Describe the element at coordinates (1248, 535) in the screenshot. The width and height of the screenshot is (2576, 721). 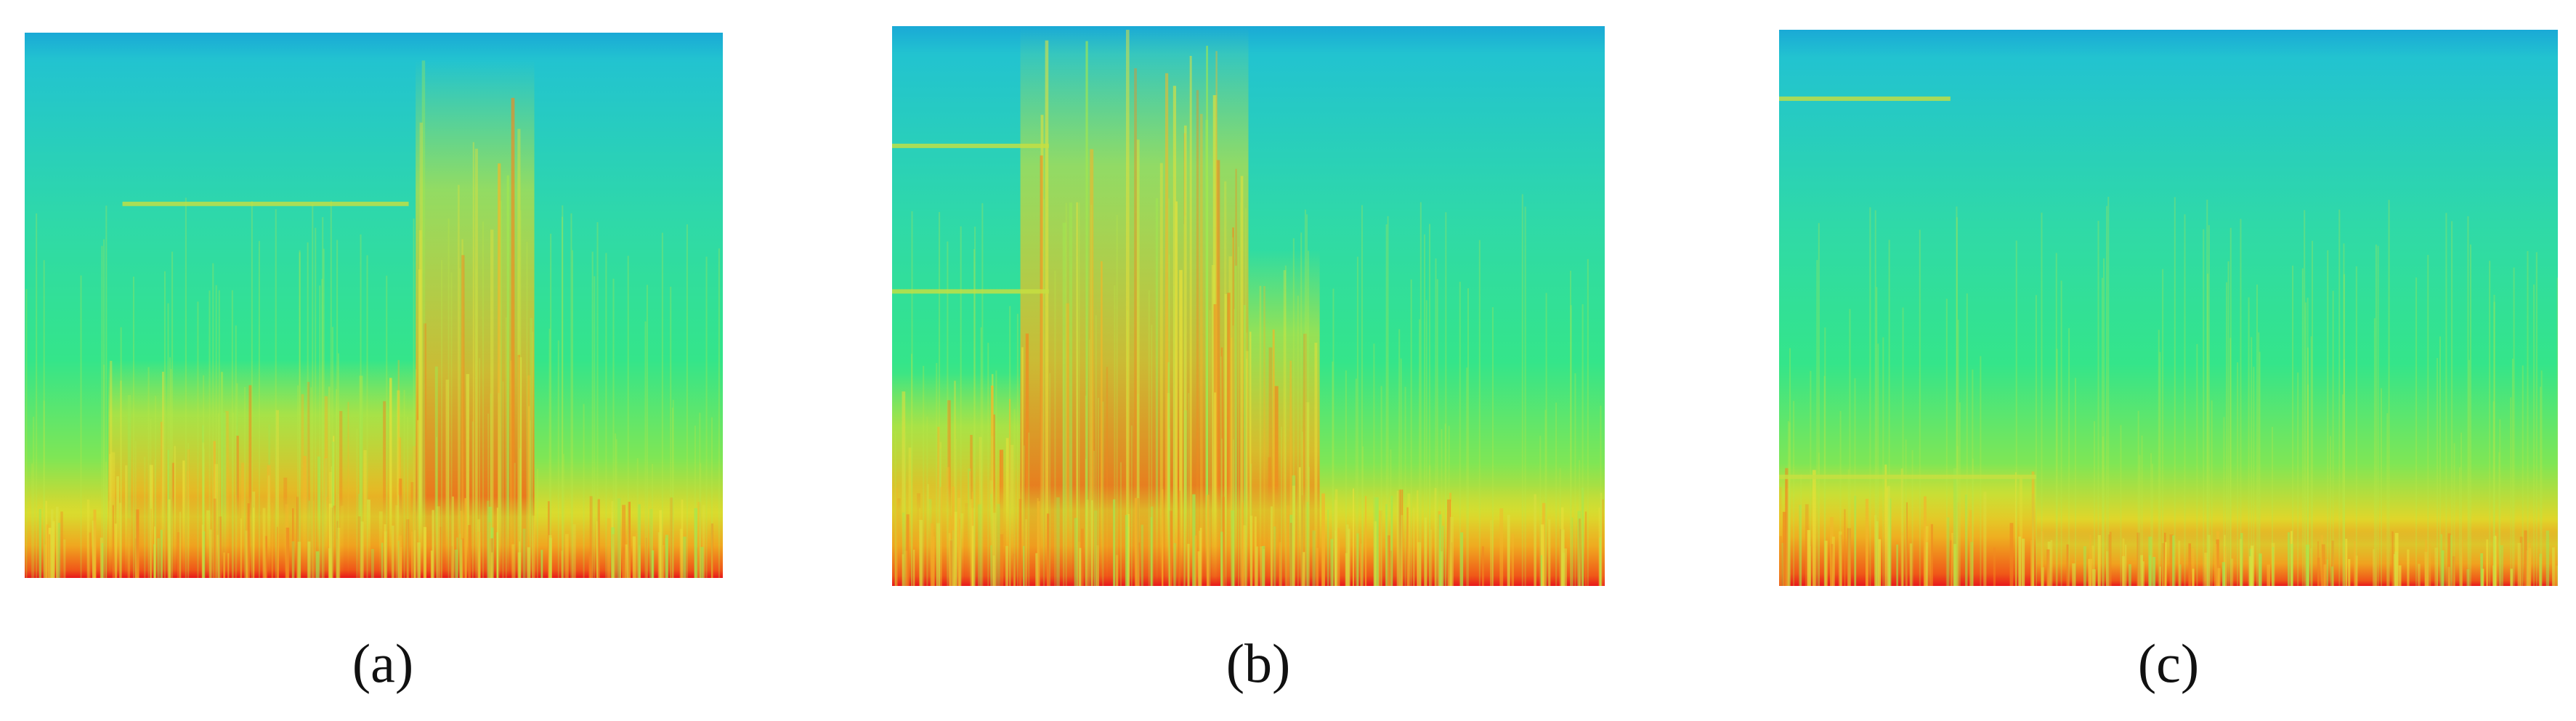
I see `energy-band` at that location.